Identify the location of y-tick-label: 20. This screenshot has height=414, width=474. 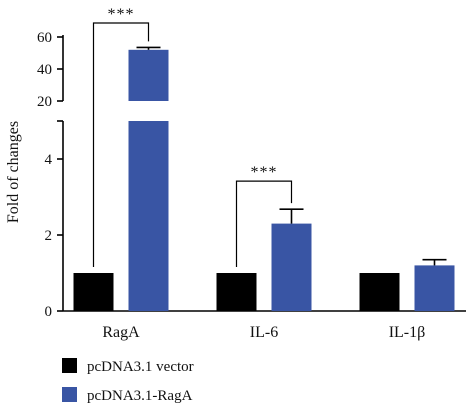
(44, 102).